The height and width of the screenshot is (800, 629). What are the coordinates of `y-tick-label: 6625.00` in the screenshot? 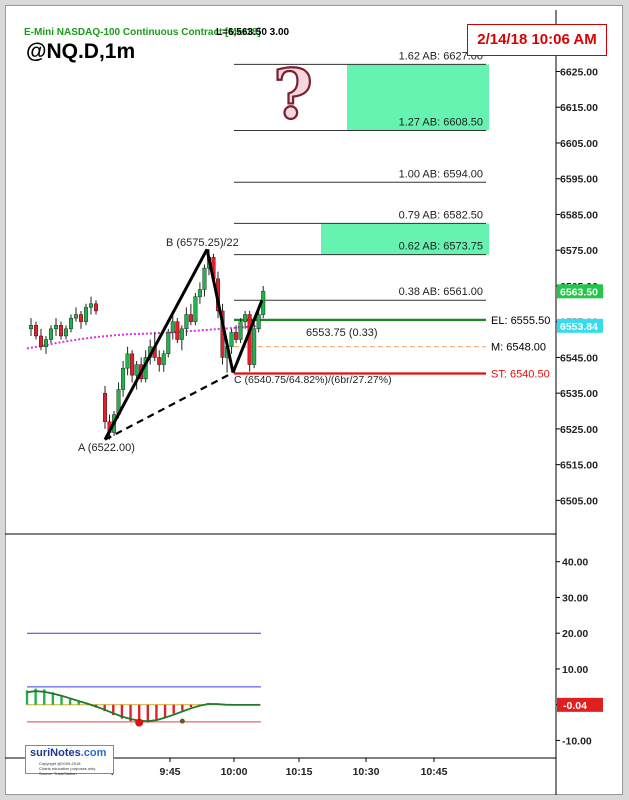 It's located at (579, 73).